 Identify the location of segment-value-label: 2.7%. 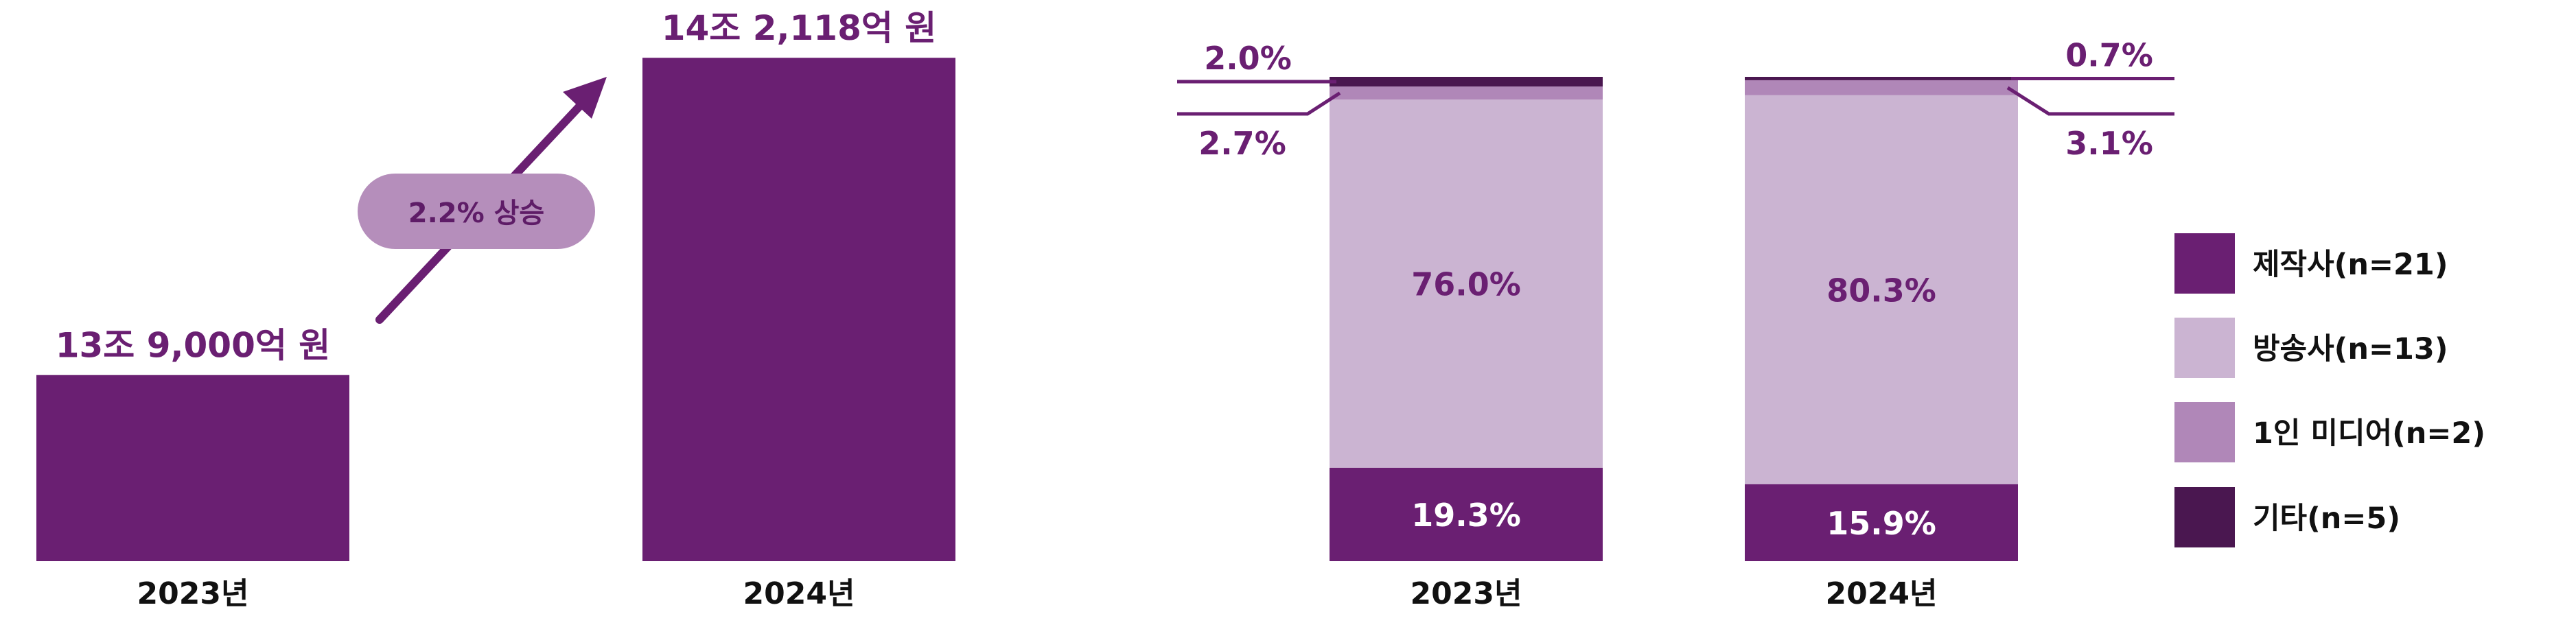
(1242, 143).